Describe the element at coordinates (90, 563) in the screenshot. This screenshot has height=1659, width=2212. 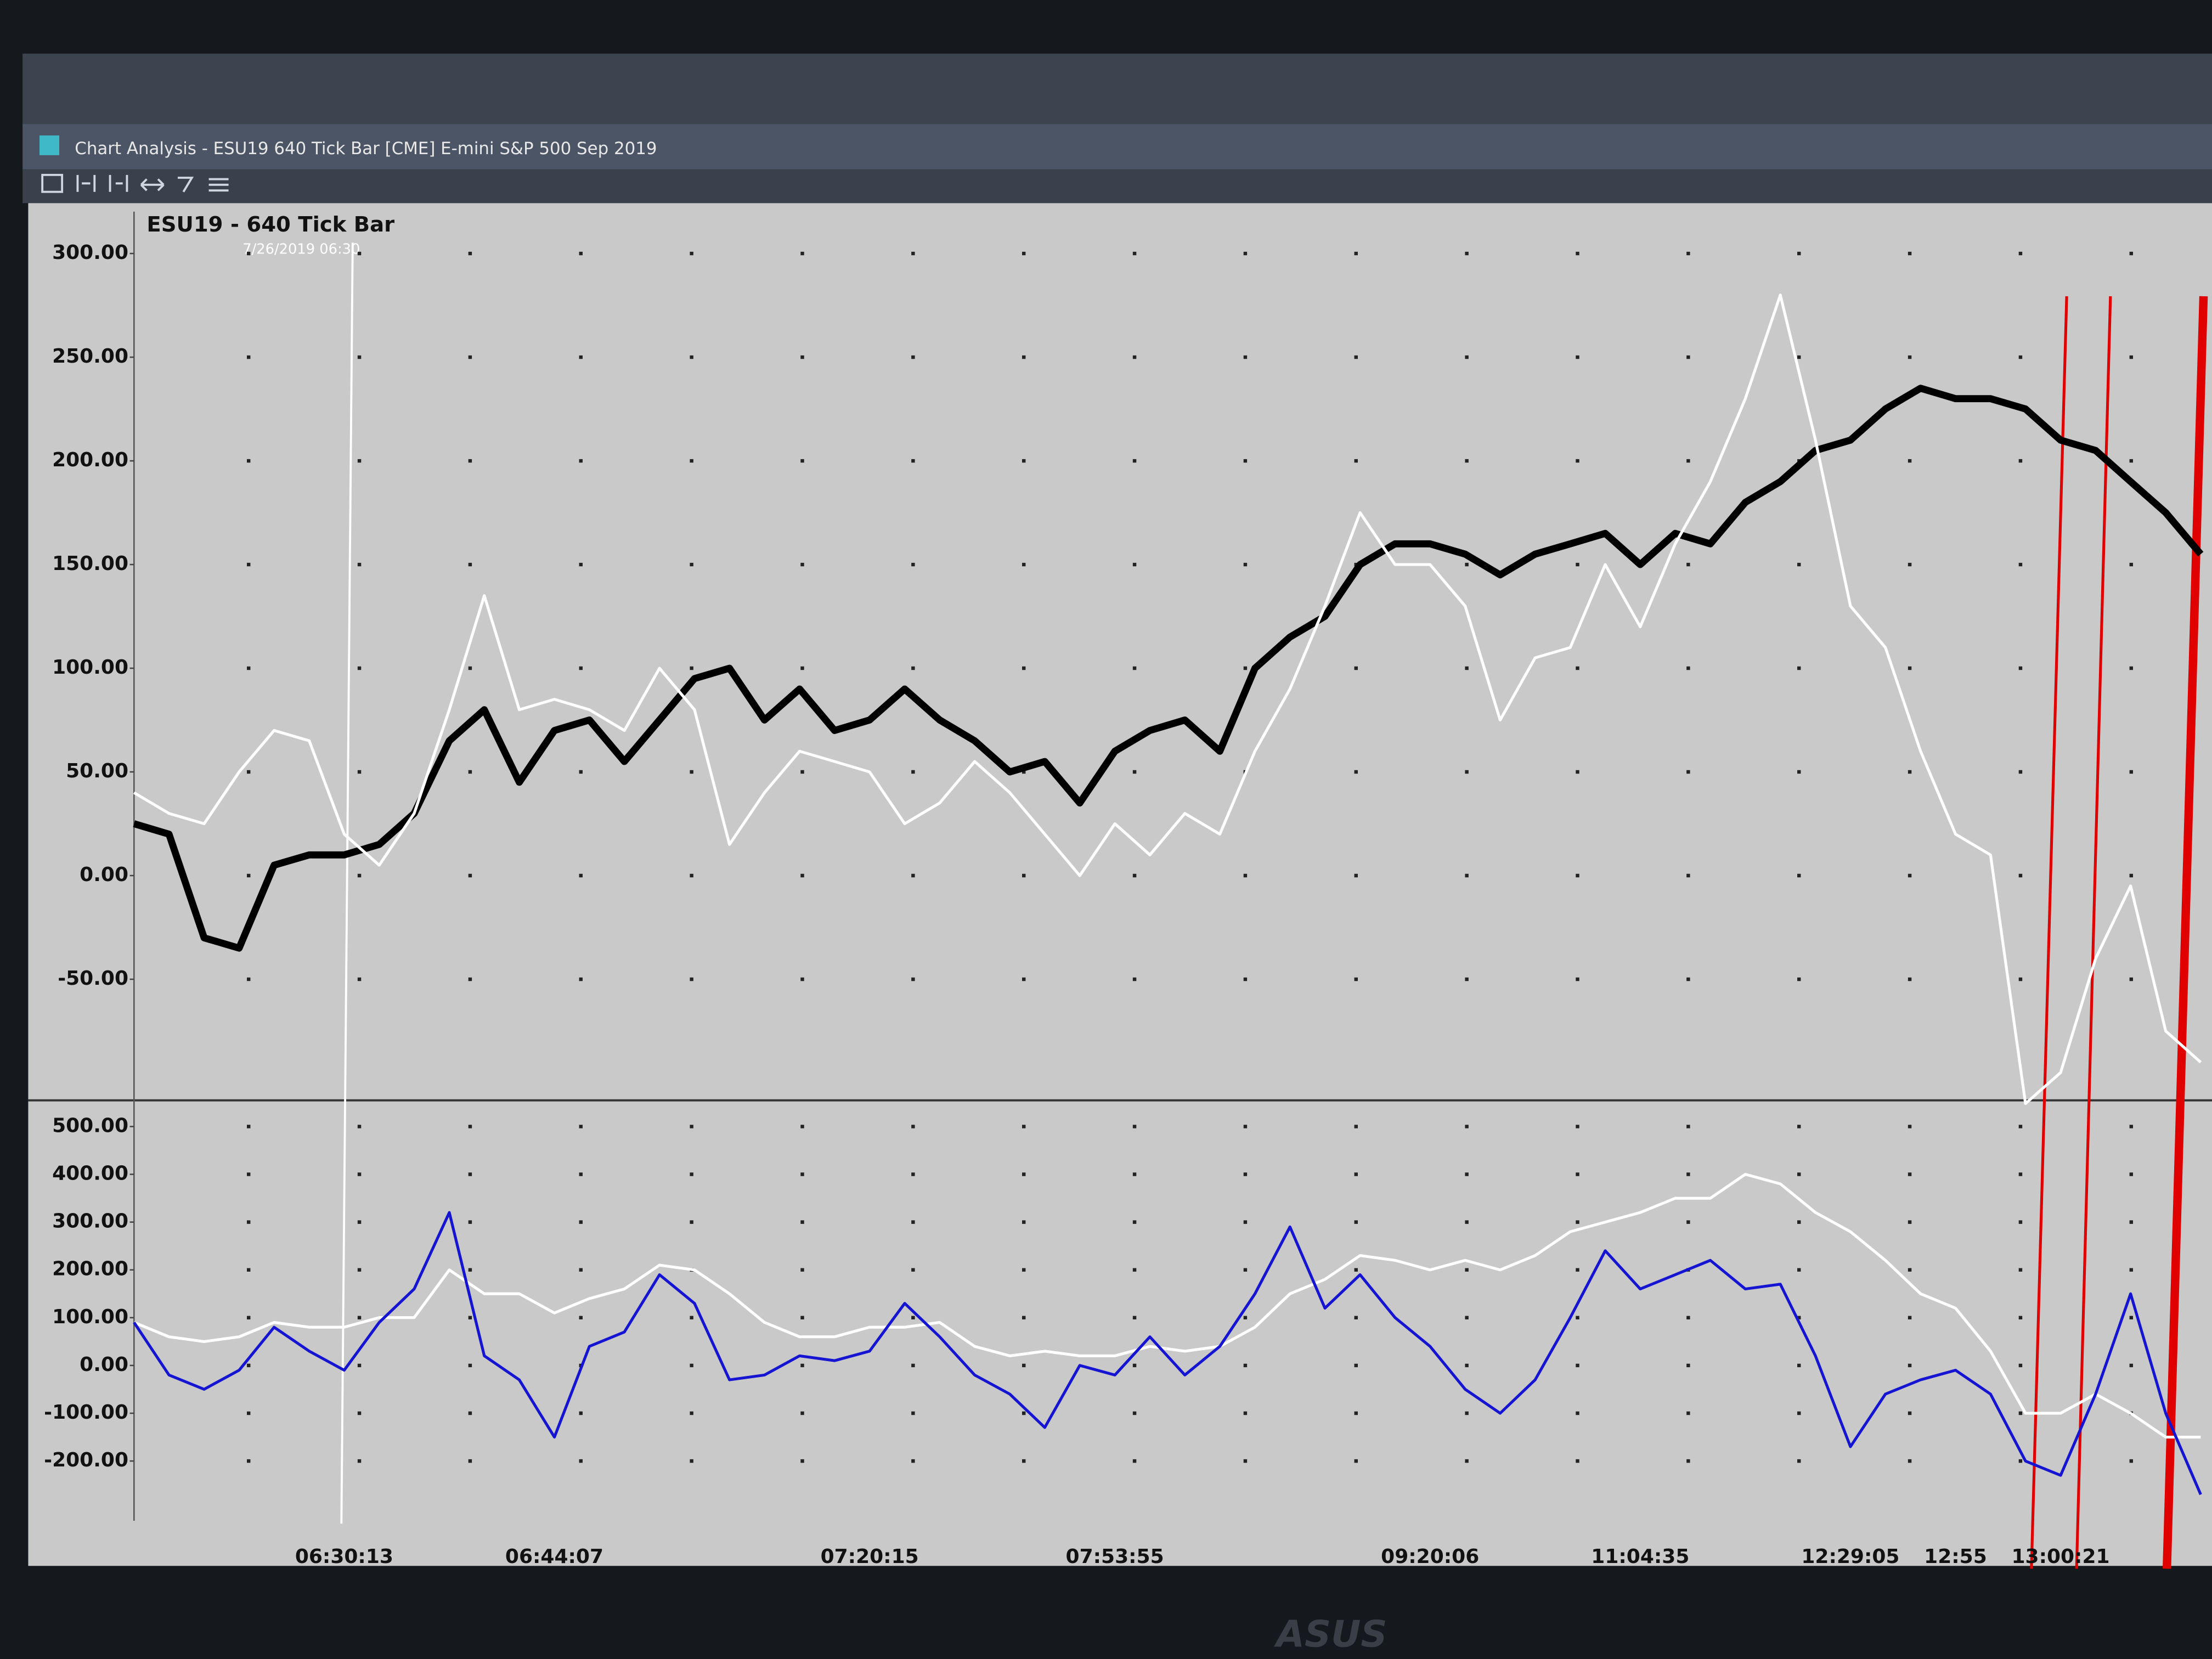
I see `y-tick-label: 150.00` at that location.